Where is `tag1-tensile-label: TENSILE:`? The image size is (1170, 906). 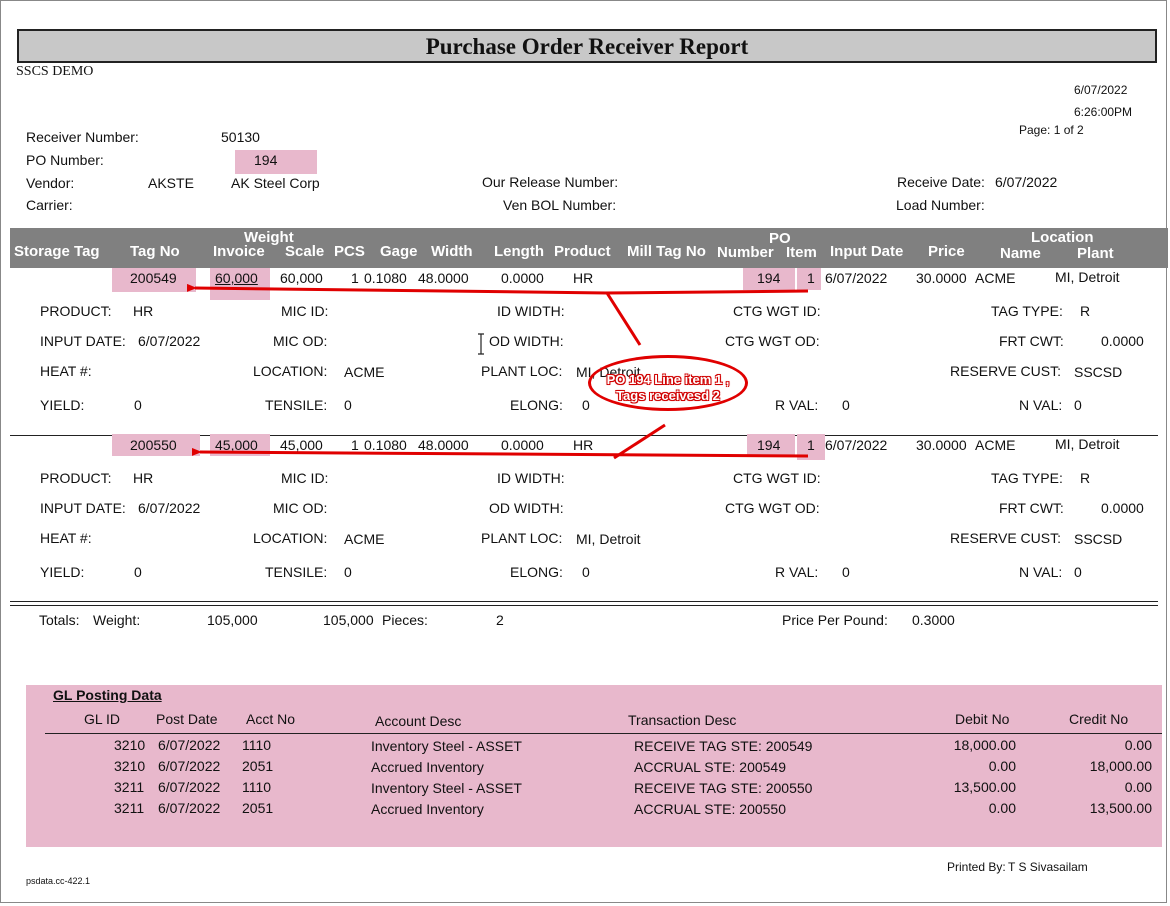
tag1-tensile-label: TENSILE: is located at coordinates (296, 405).